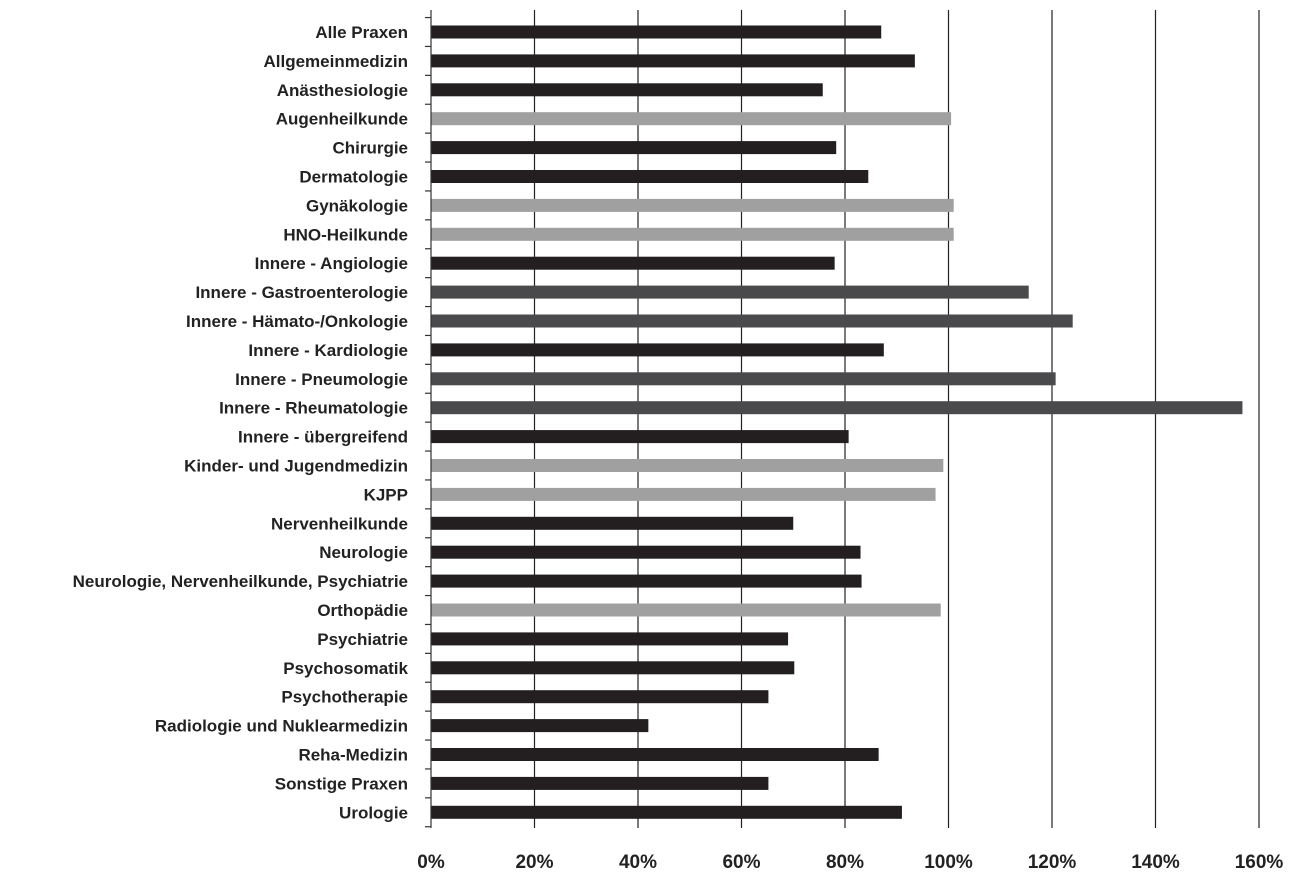  Describe the element at coordinates (339, 523) in the screenshot. I see `category-label: Nervenheilkunde` at that location.